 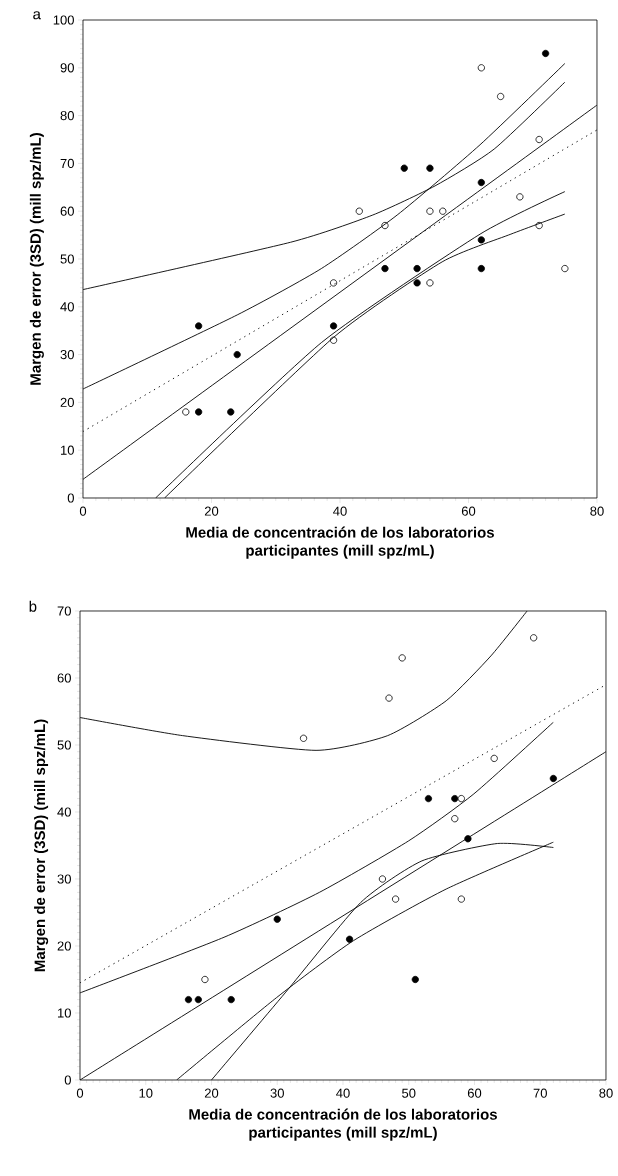 I want to click on text: b, so click(x=33, y=606).